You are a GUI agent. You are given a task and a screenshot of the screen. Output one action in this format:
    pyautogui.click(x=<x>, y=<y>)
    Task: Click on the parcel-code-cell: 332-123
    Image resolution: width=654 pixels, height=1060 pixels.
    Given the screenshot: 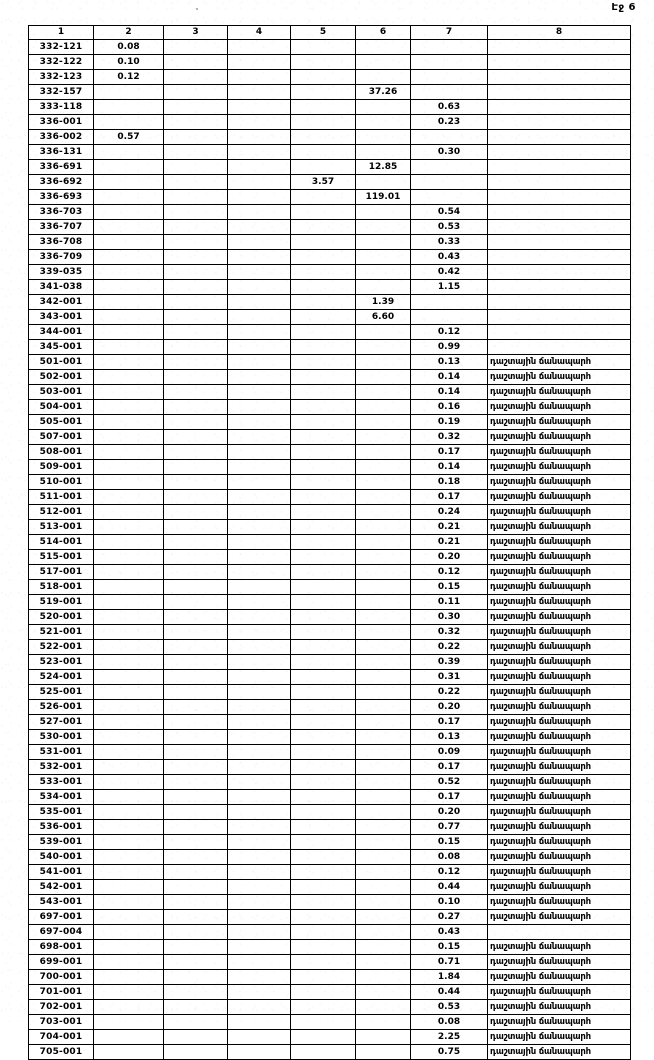 What is the action you would take?
    pyautogui.click(x=61, y=77)
    